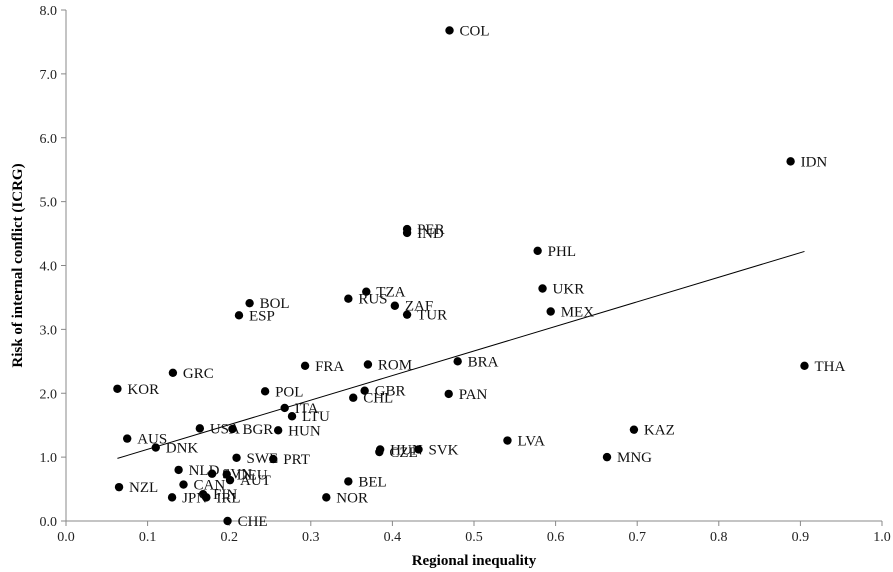 The width and height of the screenshot is (893, 572). I want to click on x-tick-label: 0.1, so click(148, 537).